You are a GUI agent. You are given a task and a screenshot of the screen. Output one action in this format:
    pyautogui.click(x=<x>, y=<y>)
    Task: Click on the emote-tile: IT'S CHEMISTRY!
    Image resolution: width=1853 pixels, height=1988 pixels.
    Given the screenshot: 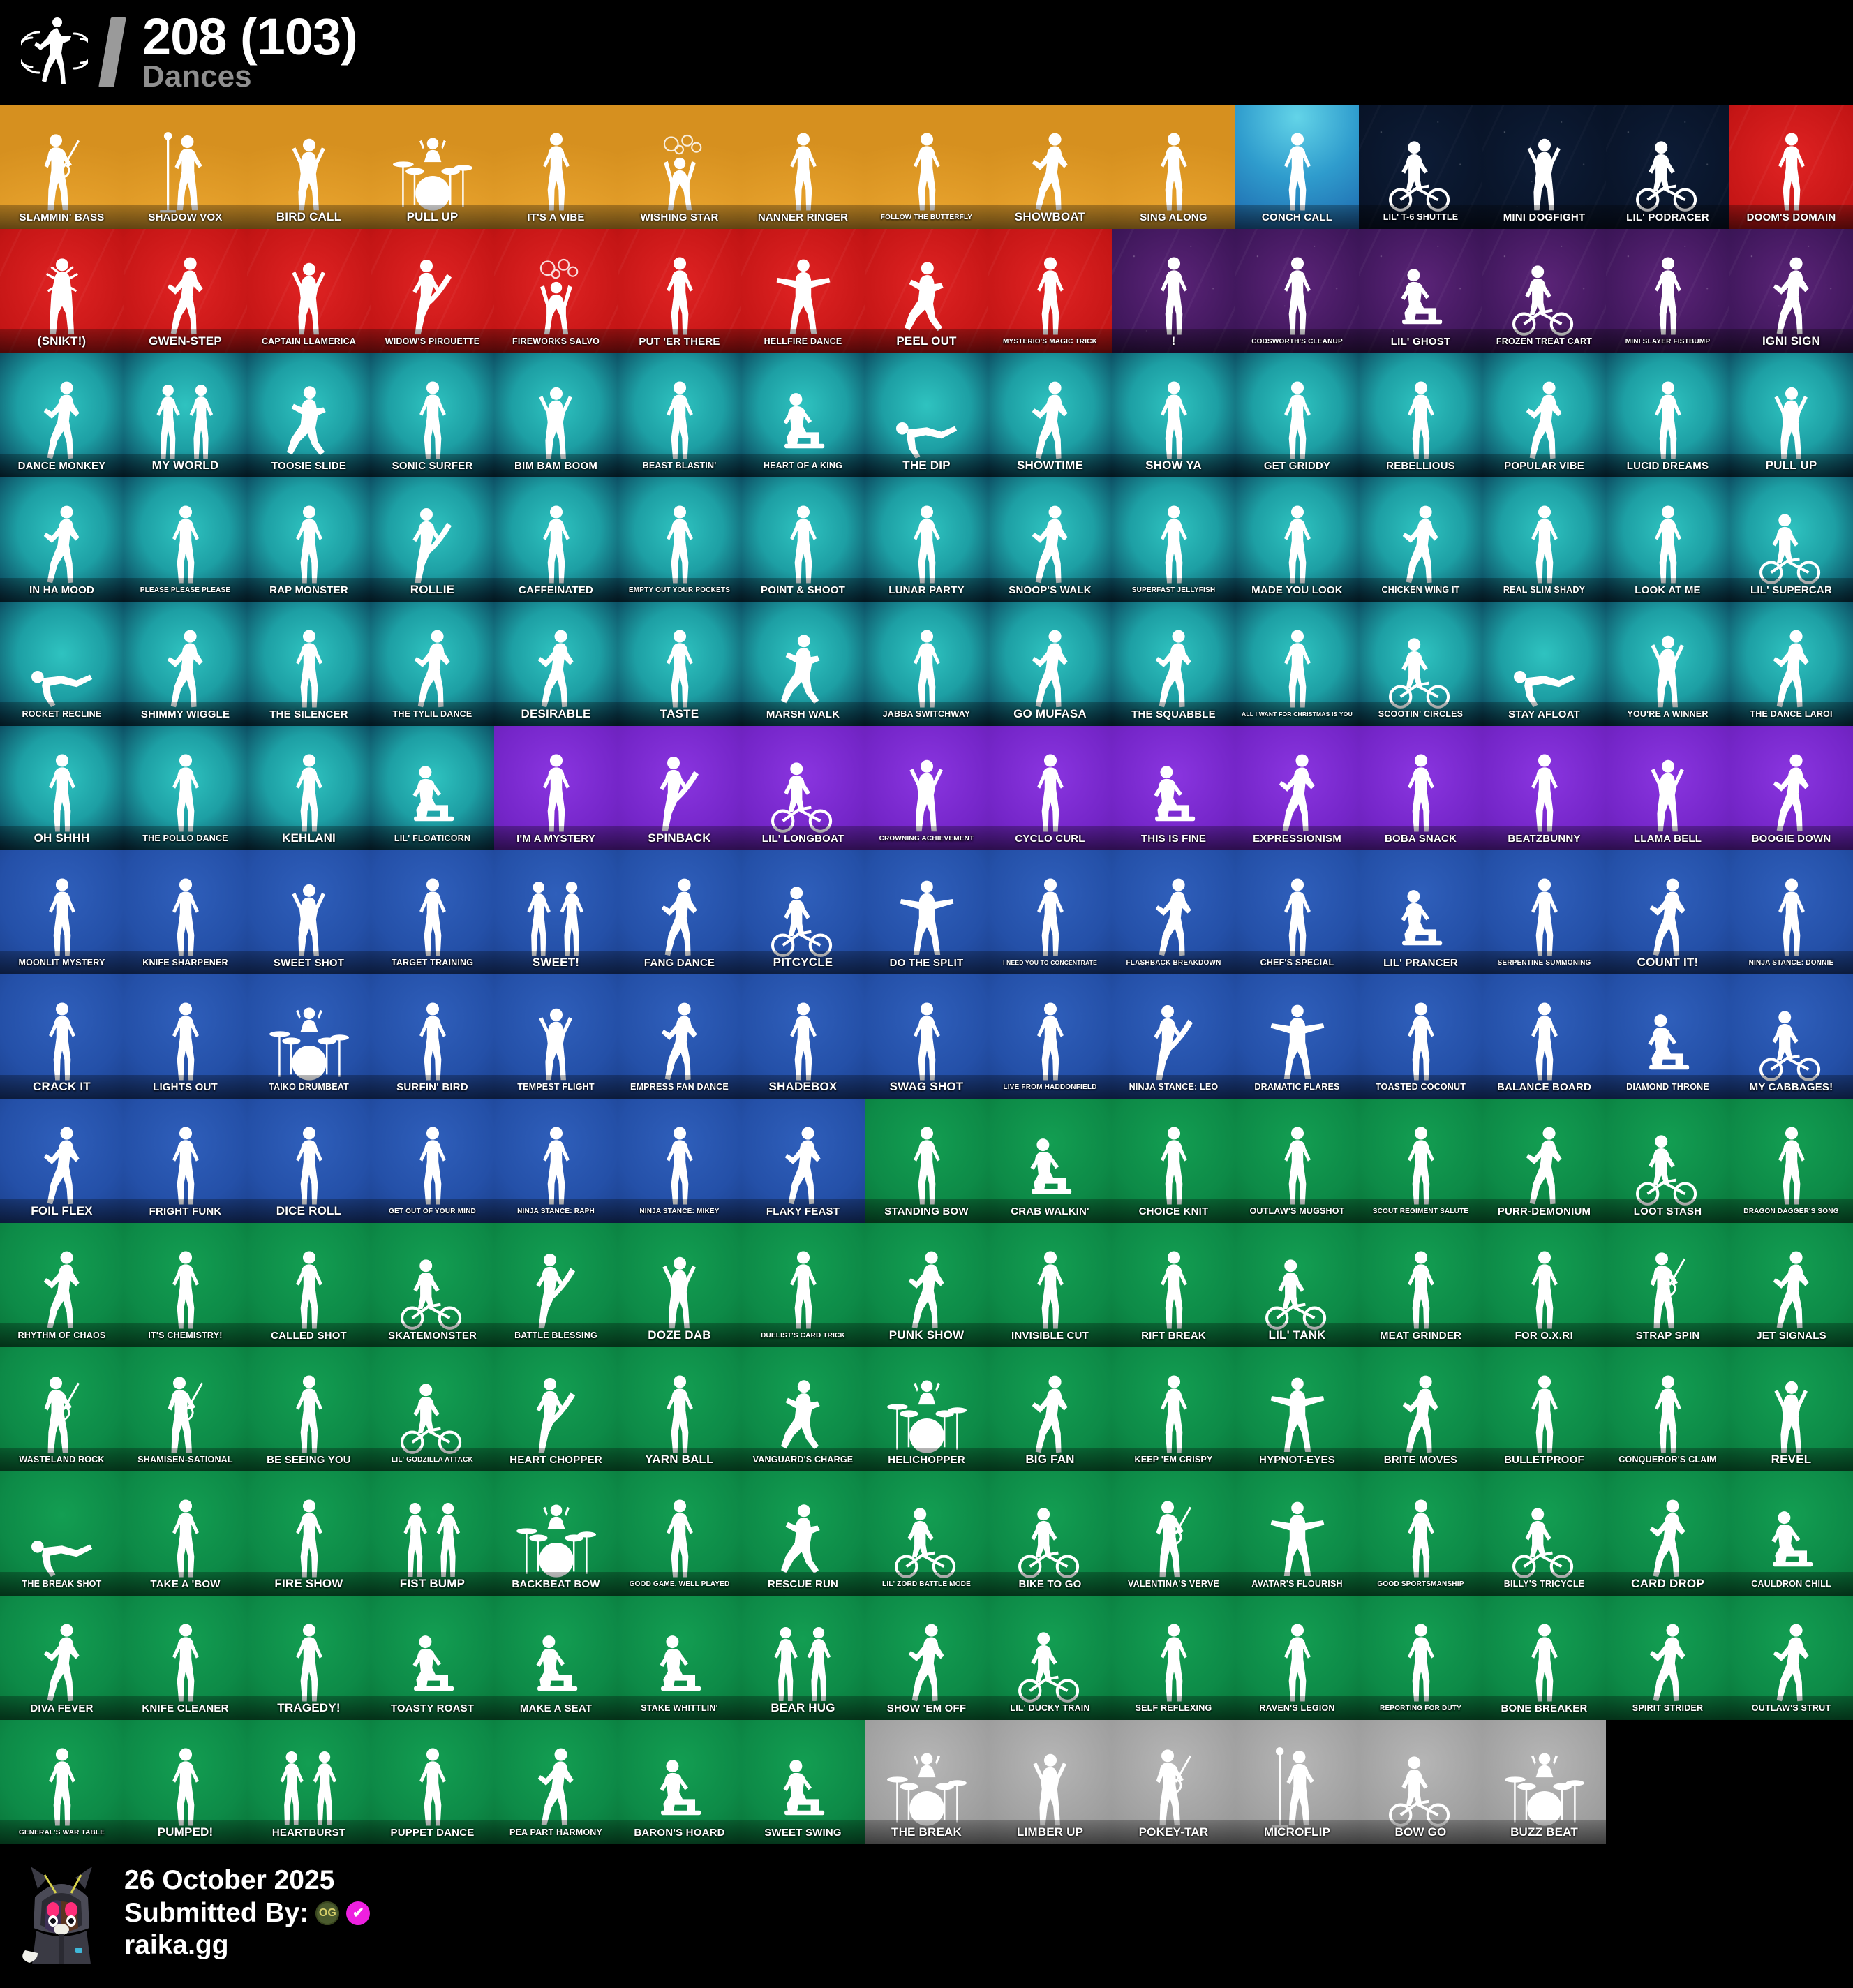 What is the action you would take?
    pyautogui.click(x=185, y=1285)
    